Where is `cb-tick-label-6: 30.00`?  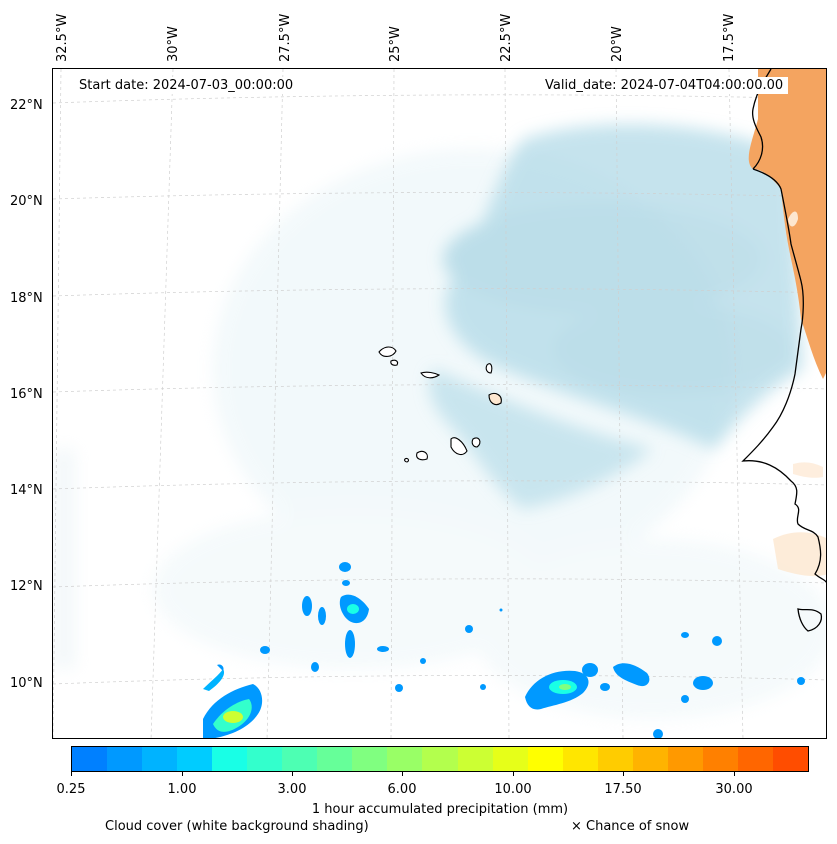
cb-tick-label-6: 30.00 is located at coordinates (734, 789).